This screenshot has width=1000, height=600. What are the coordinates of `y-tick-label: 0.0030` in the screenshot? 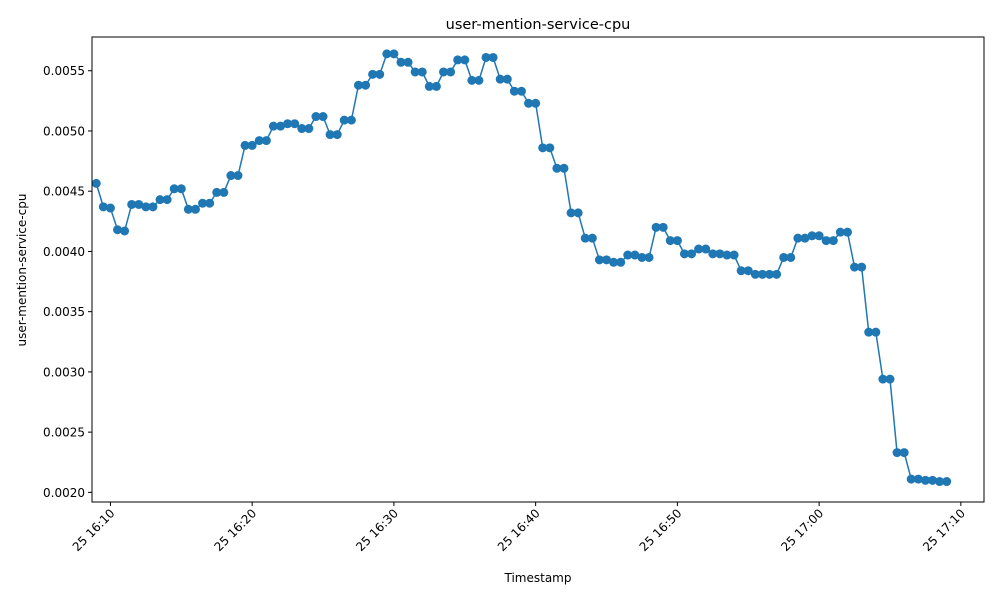 It's located at (64, 372).